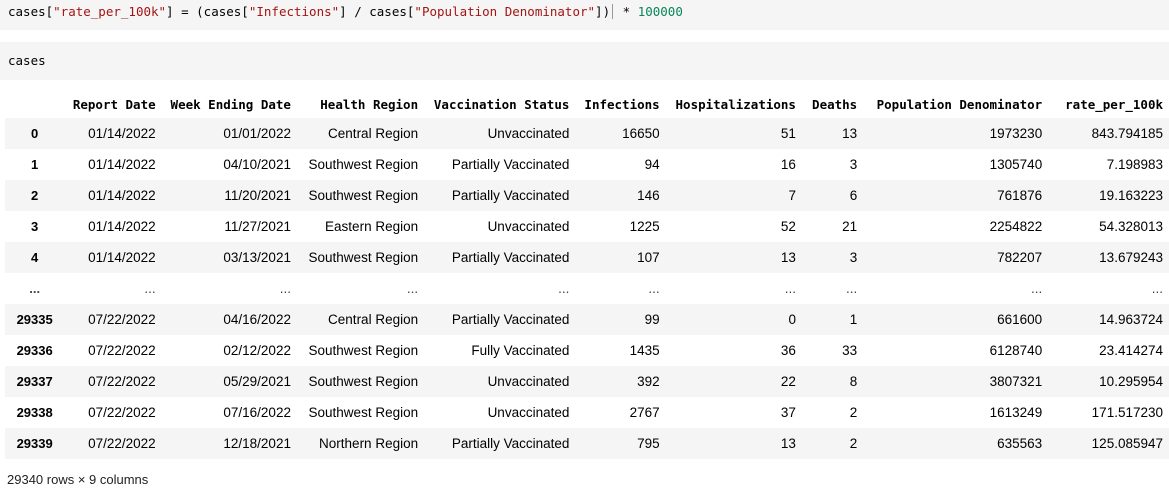 This screenshot has width=1169, height=501. What do you see at coordinates (1131, 381) in the screenshot?
I see `table-cell: 10.295954` at bounding box center [1131, 381].